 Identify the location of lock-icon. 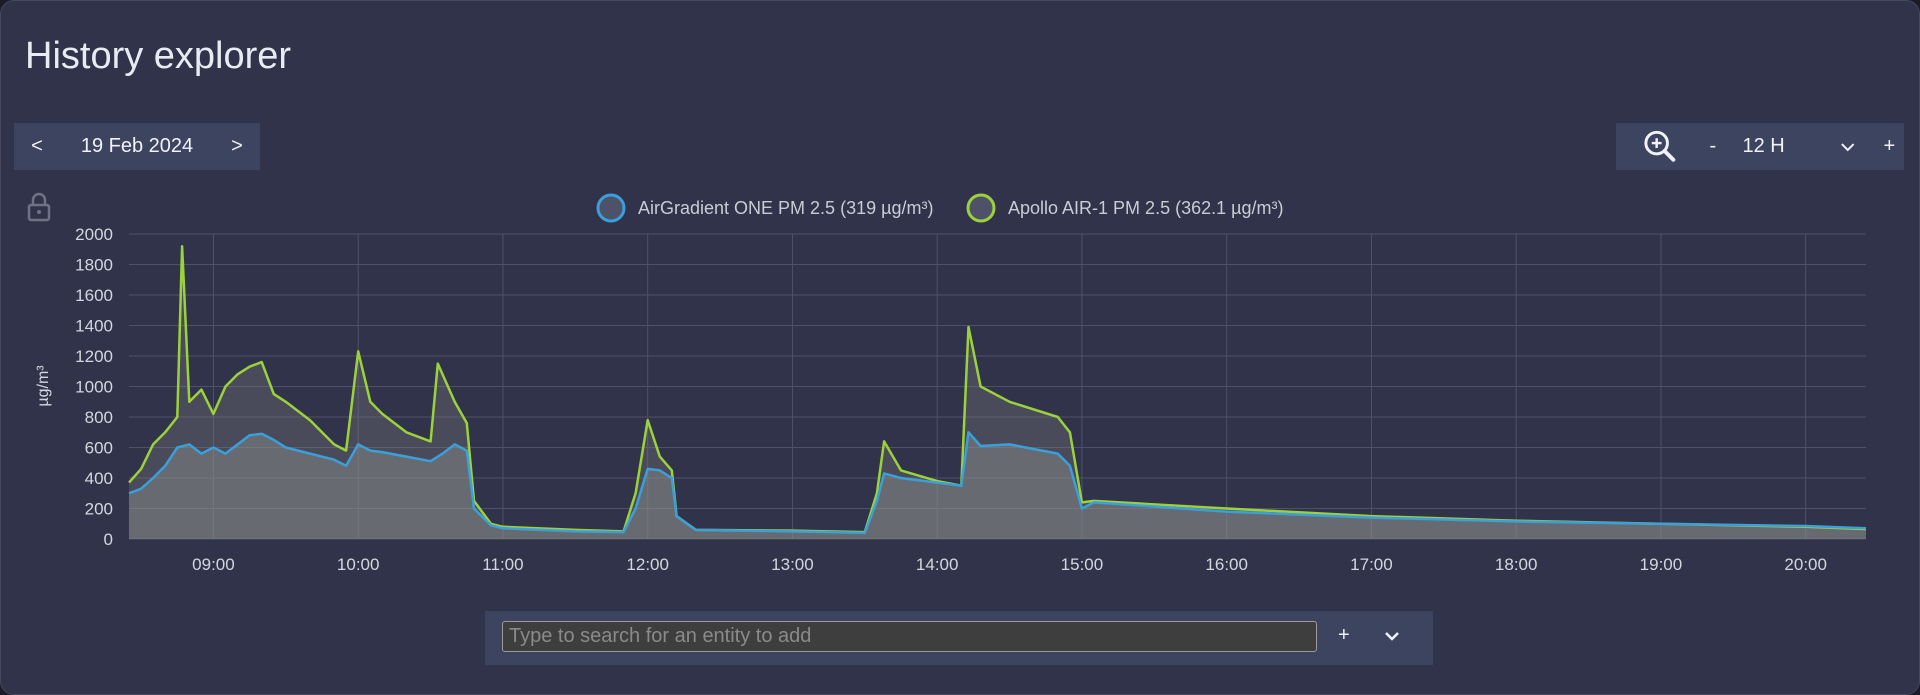
(39, 207).